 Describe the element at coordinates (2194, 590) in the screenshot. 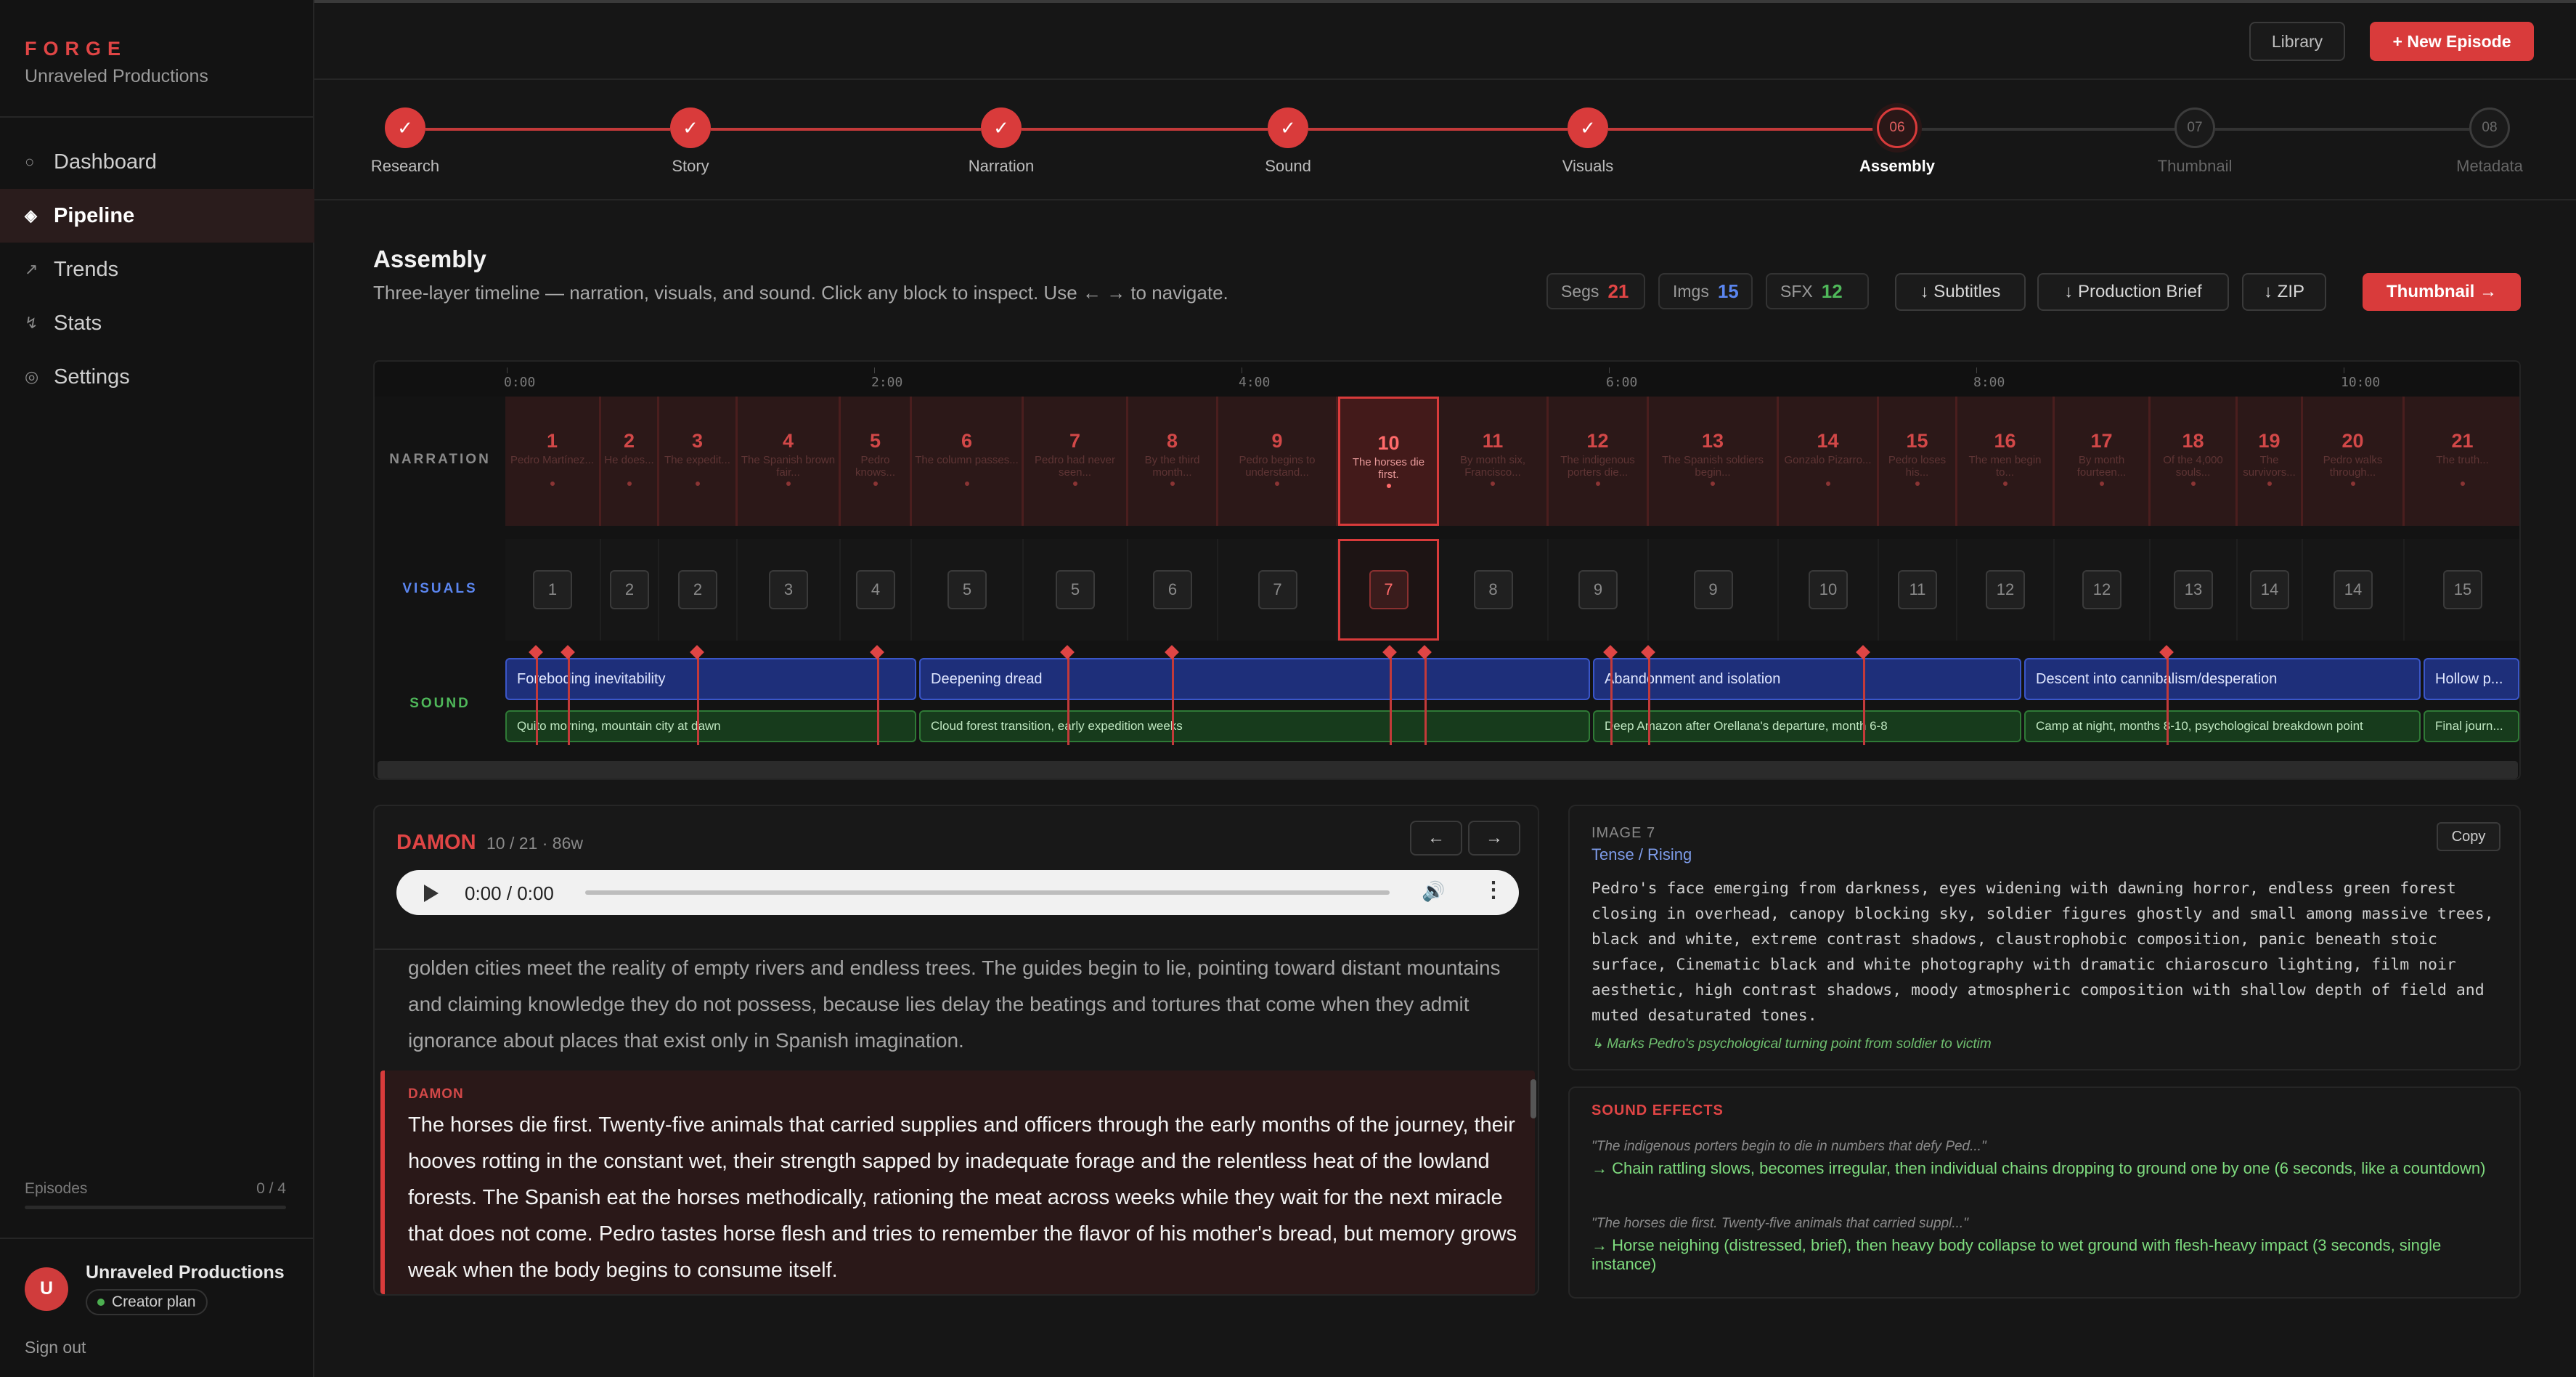

I see `visual-cell-18: 13` at that location.